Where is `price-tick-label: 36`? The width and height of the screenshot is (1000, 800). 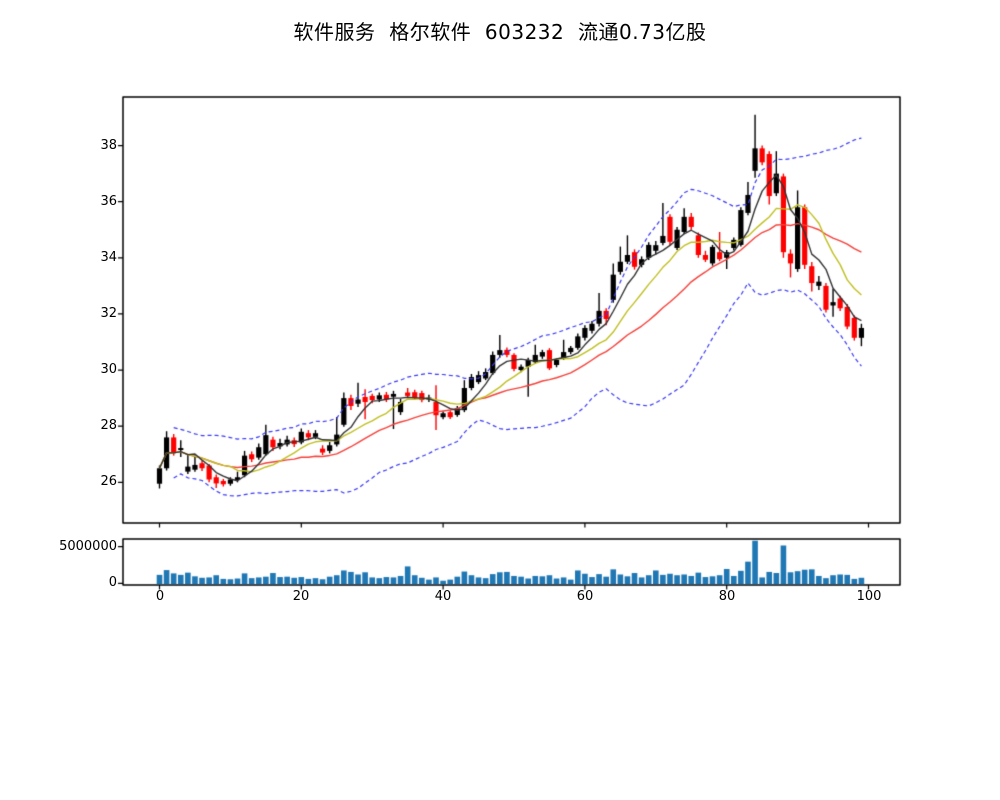 price-tick-label: 36 is located at coordinates (108, 201).